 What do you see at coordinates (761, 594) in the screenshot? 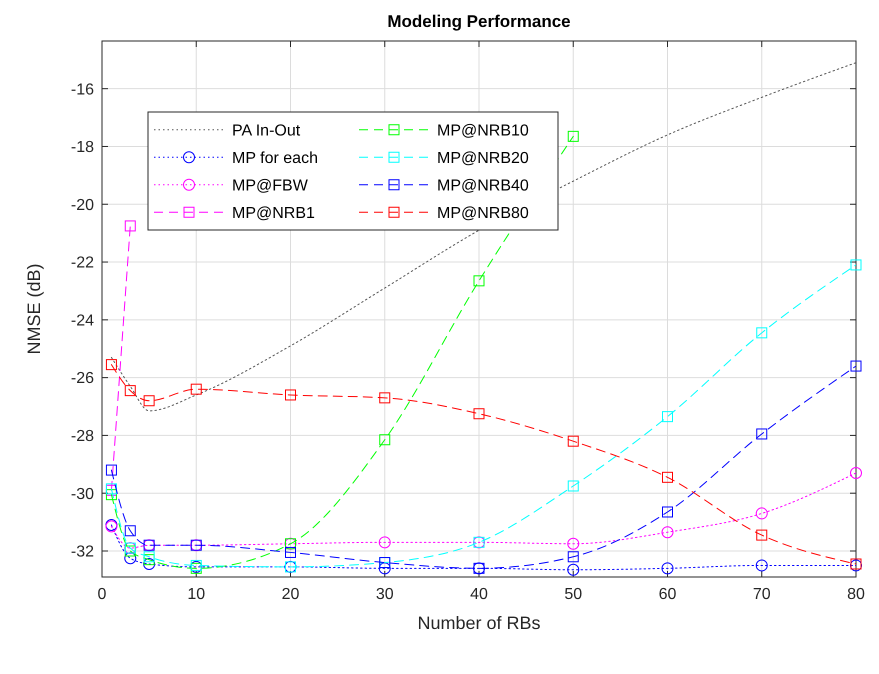
I see `x-tick-label: 70` at bounding box center [761, 594].